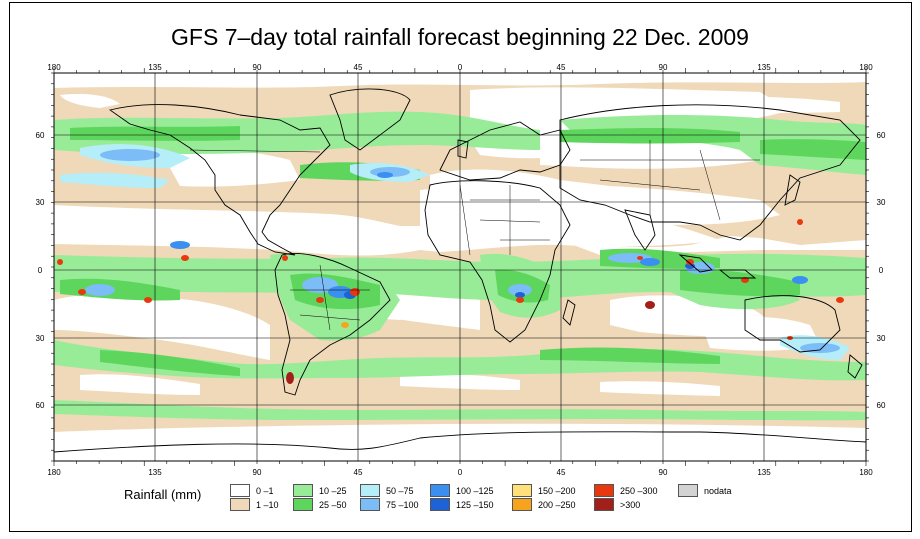 The image size is (920, 539). I want to click on lat-tick-labels-right: 60 30 0 30 60, so click(881, 270).